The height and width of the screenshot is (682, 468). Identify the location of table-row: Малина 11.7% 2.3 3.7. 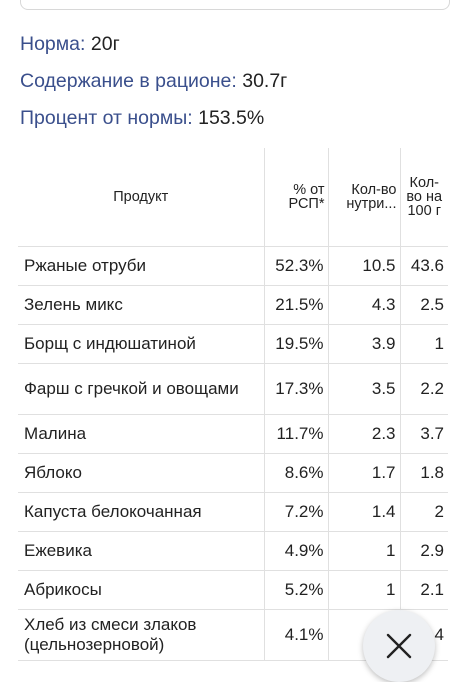
(233, 434).